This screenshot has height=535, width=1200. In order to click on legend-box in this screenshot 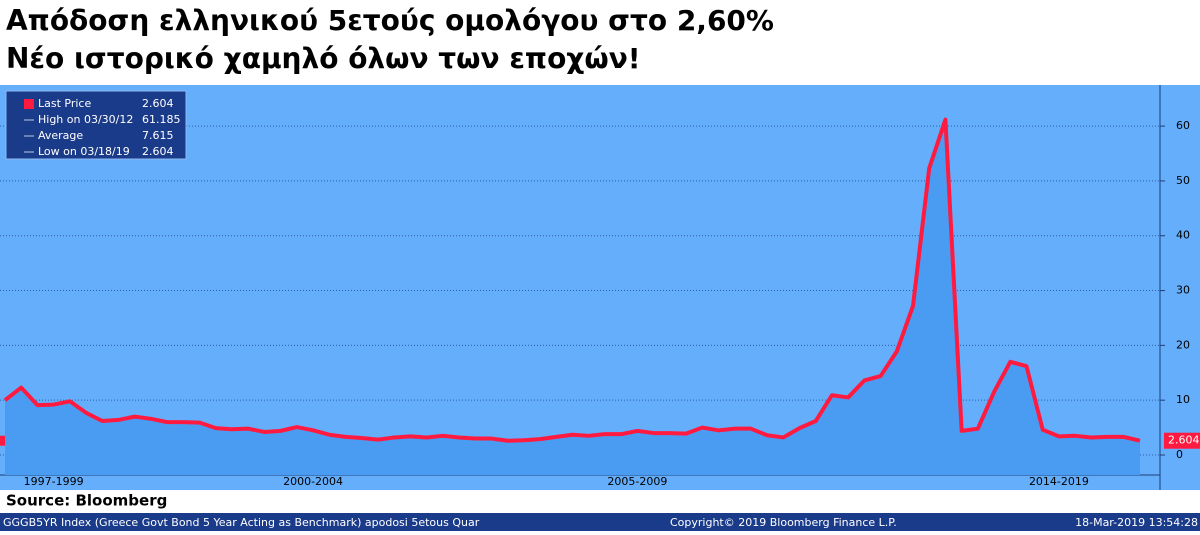, I will do `click(96, 125)`.